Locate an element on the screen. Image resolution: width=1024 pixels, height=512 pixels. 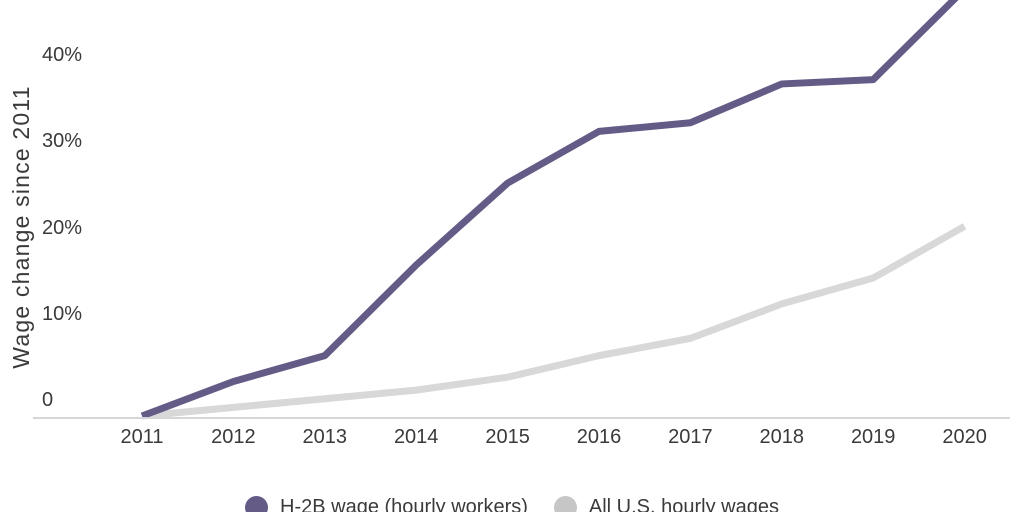
y-tick-label: 10% is located at coordinates (62, 313).